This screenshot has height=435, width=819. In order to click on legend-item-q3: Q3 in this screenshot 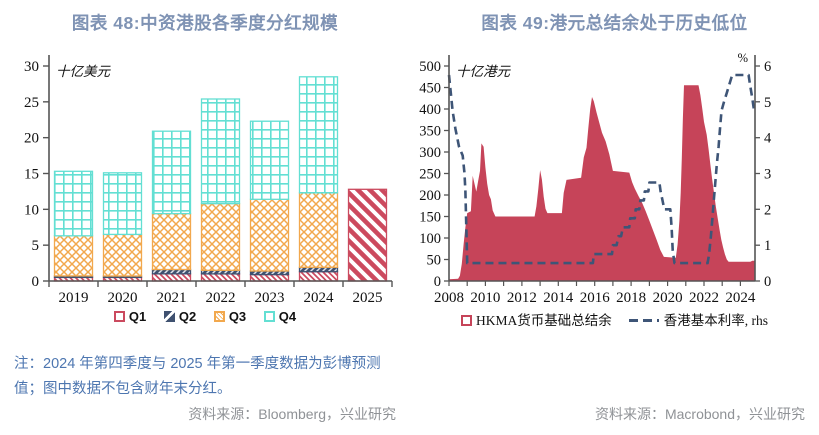, I will do `click(230, 316)`.